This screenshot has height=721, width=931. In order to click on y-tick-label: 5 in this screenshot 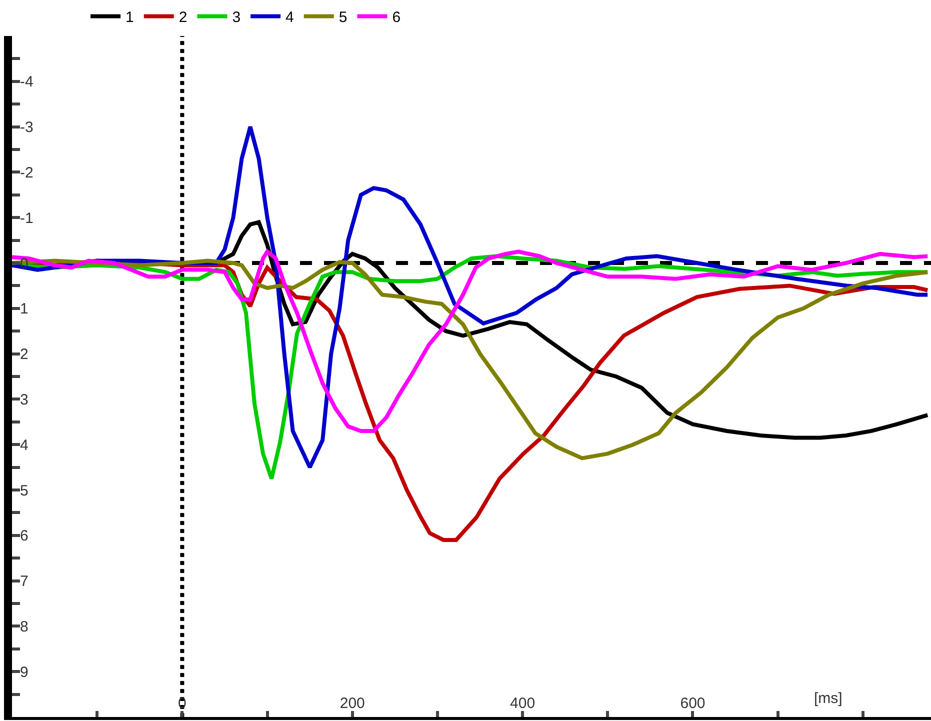, I will do `click(24, 491)`.